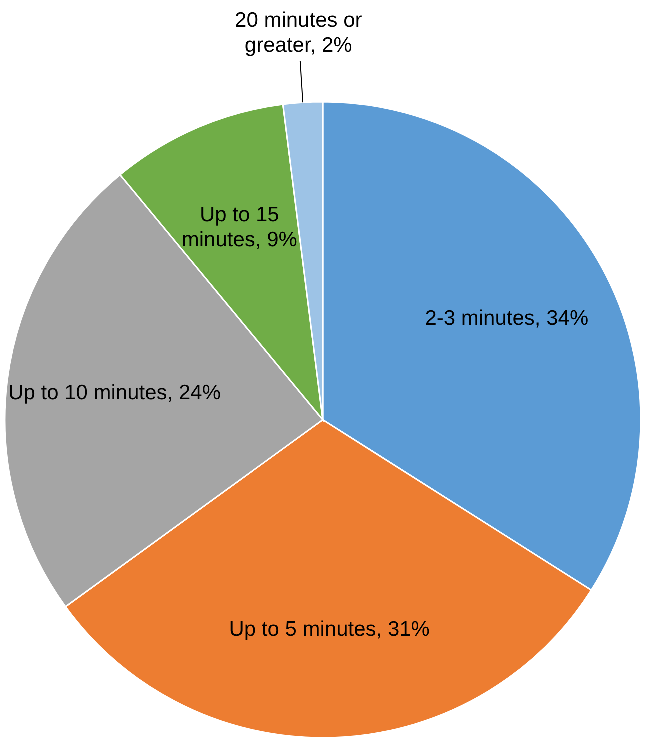 Image resolution: width=645 pixels, height=740 pixels. What do you see at coordinates (114, 393) in the screenshot?
I see `slice-label: Up to 10 minutes, 24%` at bounding box center [114, 393].